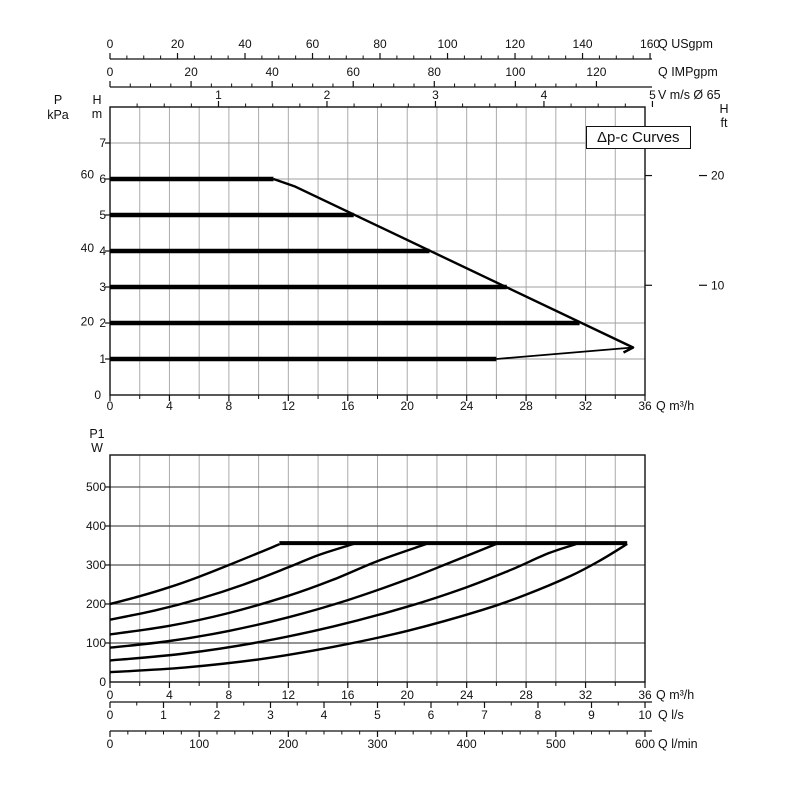  I want to click on axis-name-kpa: kPa, so click(58, 115).